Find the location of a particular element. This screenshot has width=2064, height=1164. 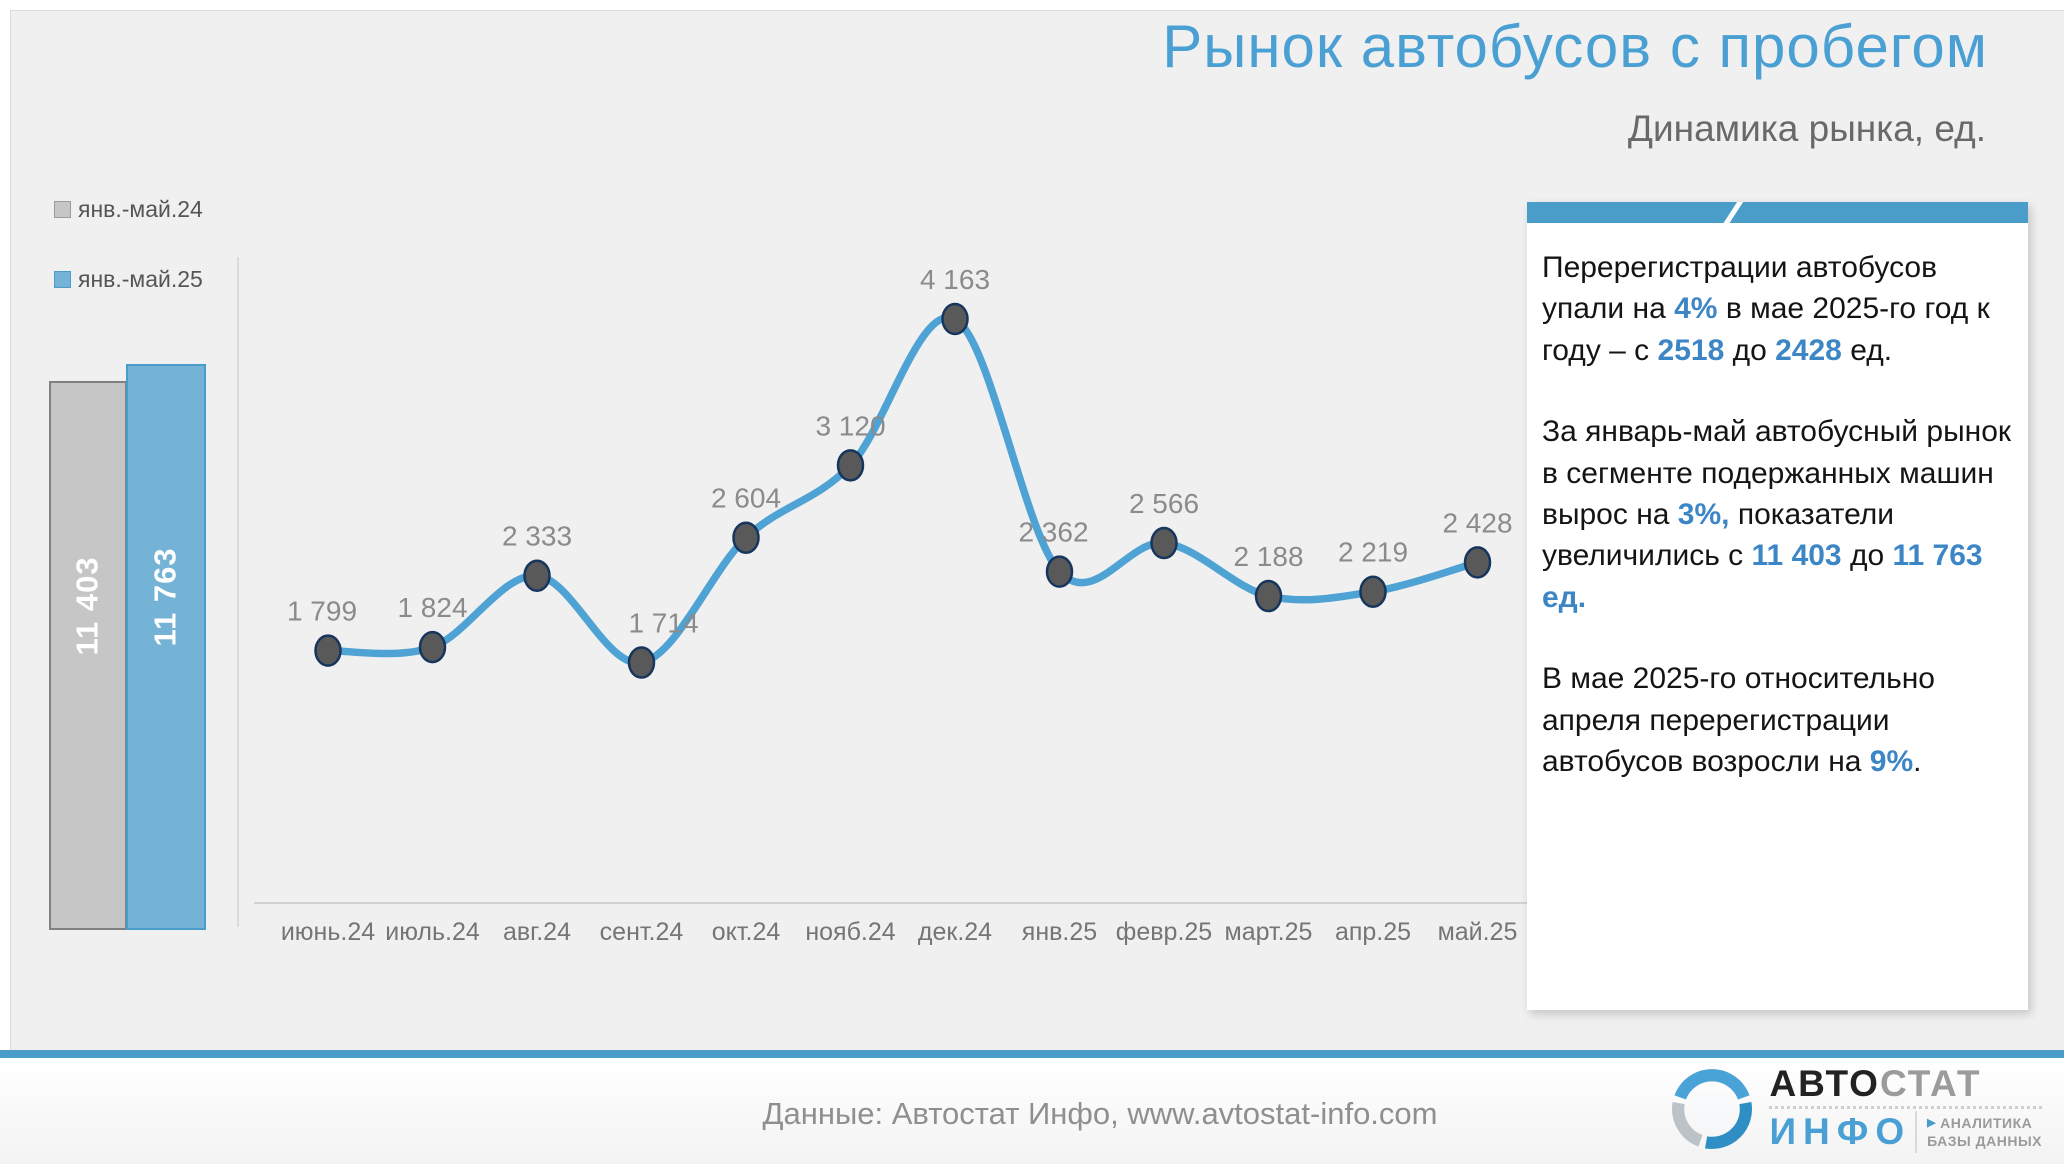

left-edge-line is located at coordinates (10, 530).